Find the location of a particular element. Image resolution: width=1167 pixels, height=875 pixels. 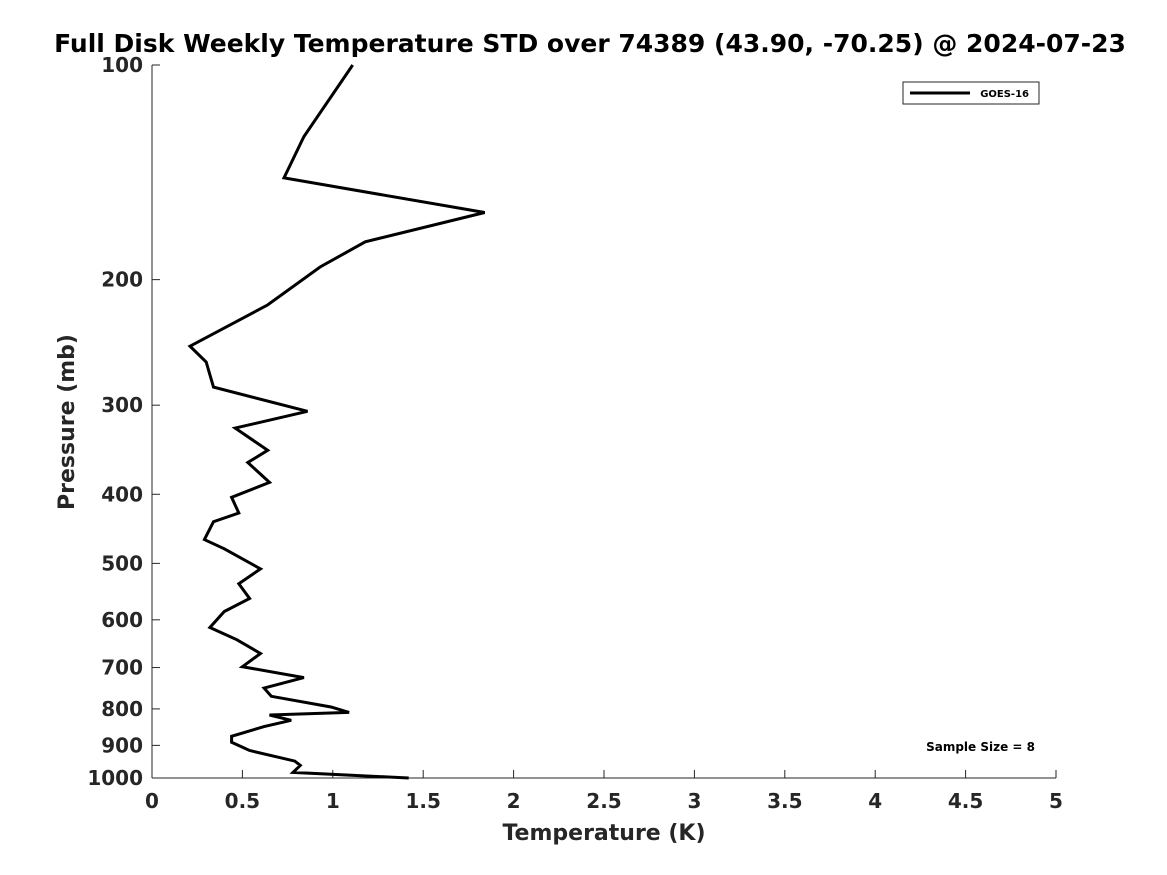

y-tick-label: 500 is located at coordinates (122, 563).